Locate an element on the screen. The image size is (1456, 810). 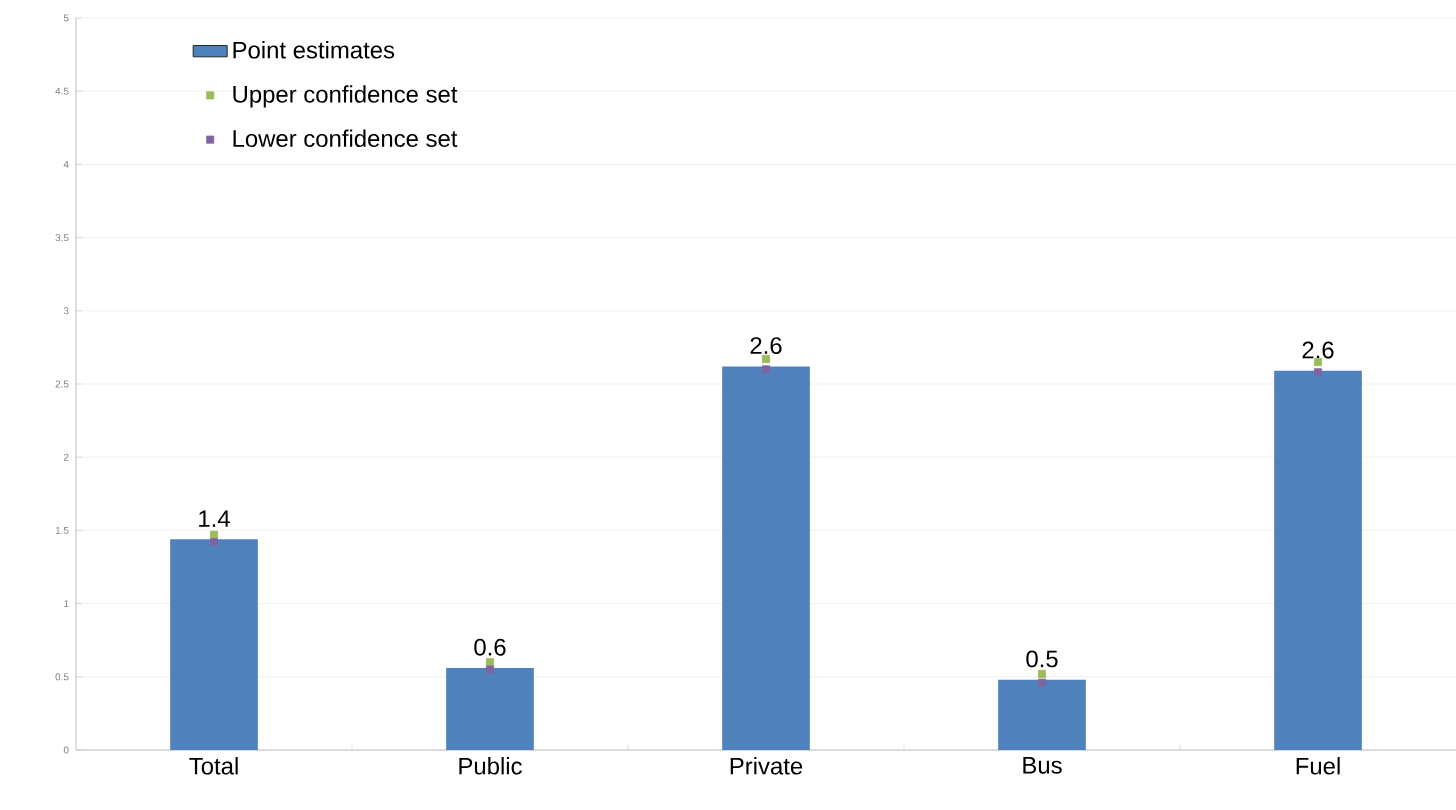
legend-label: Upper confidence set is located at coordinates (345, 96).